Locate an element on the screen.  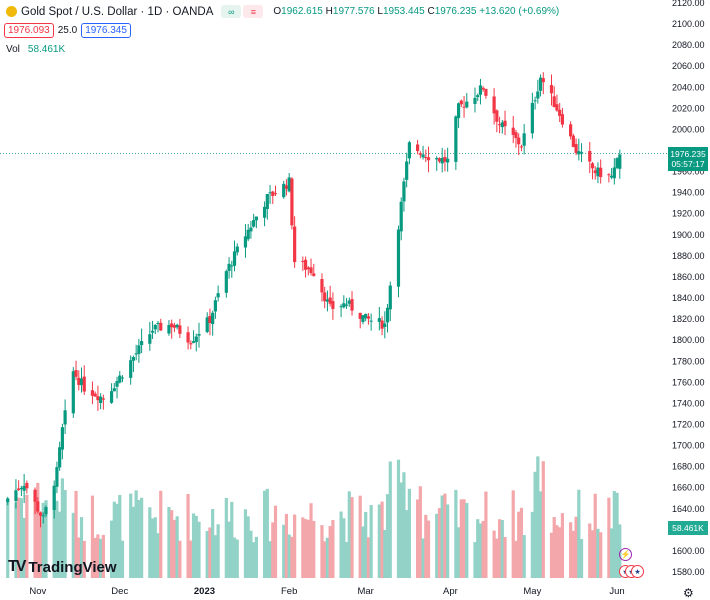
price-tick-label: 1820.00 is located at coordinates (688, 319).